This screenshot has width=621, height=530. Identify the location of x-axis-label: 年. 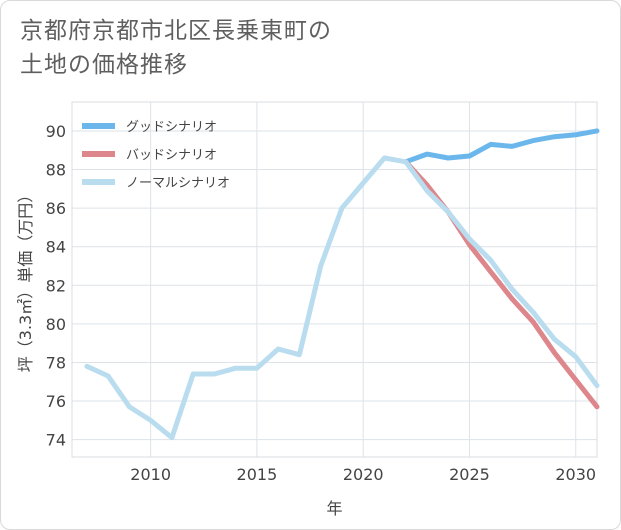
(334, 508).